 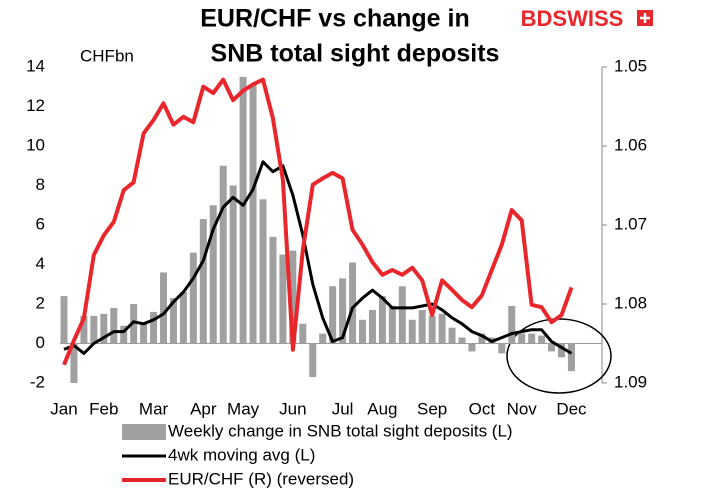 What do you see at coordinates (40, 223) in the screenshot?
I see `y-tick-label: 6` at bounding box center [40, 223].